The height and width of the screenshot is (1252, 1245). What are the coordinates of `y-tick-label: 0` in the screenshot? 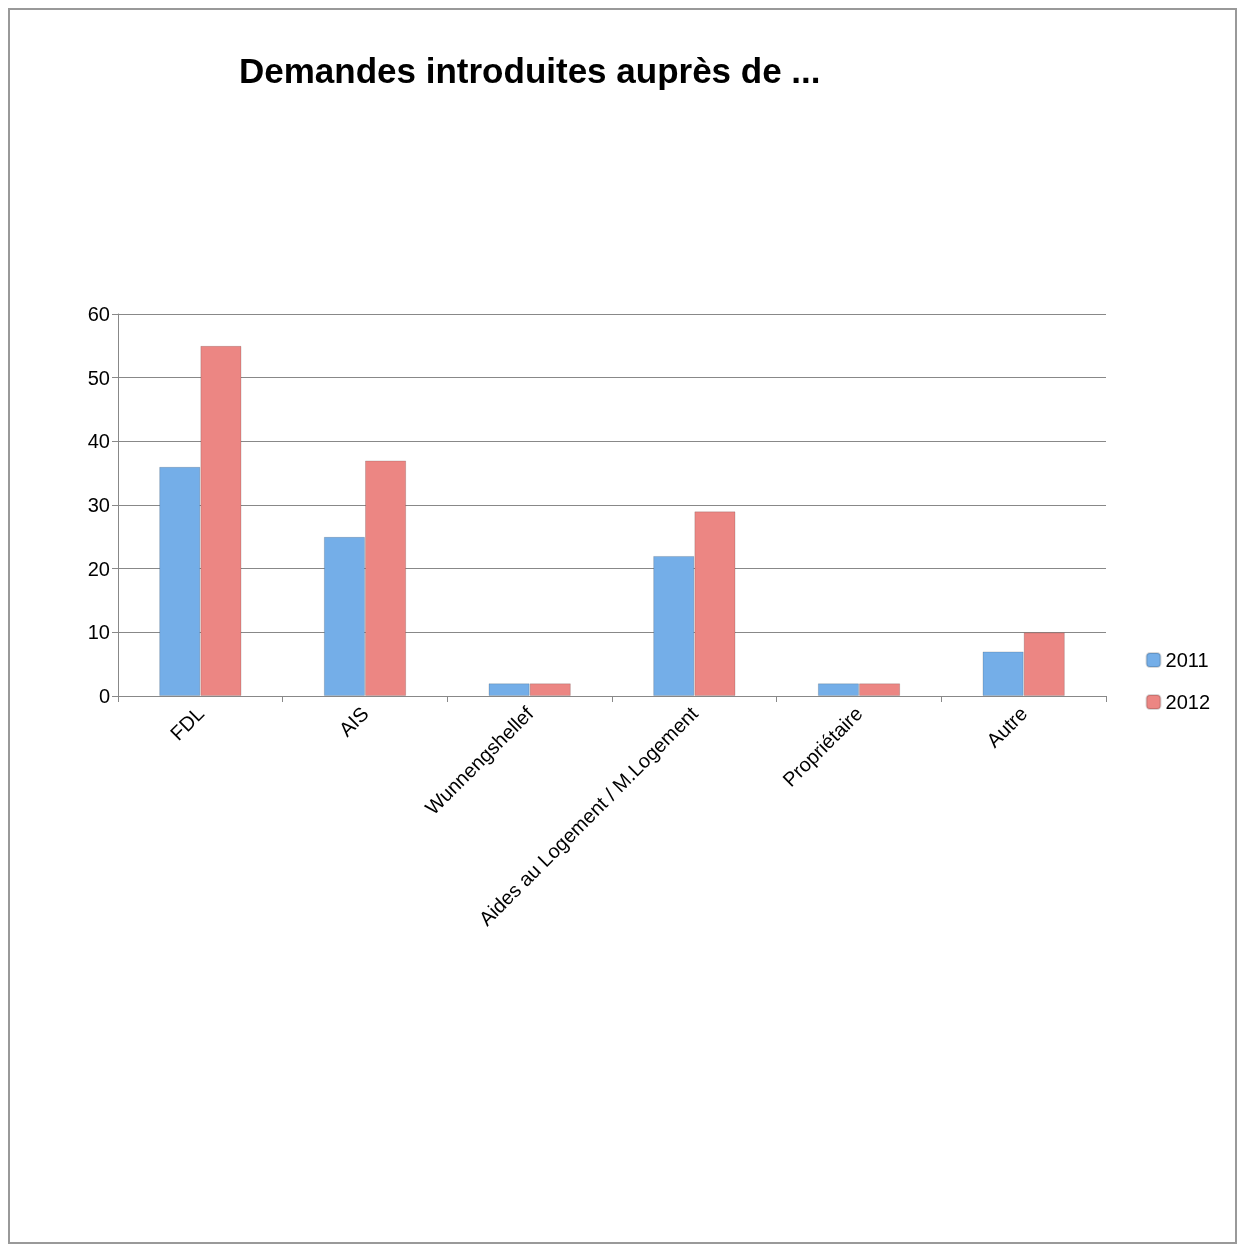 It's located at (104, 696).